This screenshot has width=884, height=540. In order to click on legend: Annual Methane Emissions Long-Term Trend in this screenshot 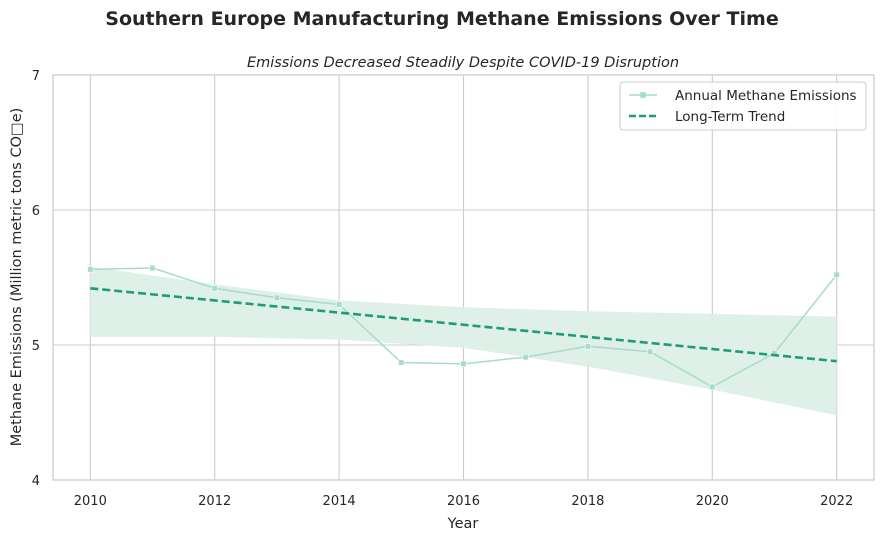, I will do `click(743, 106)`.